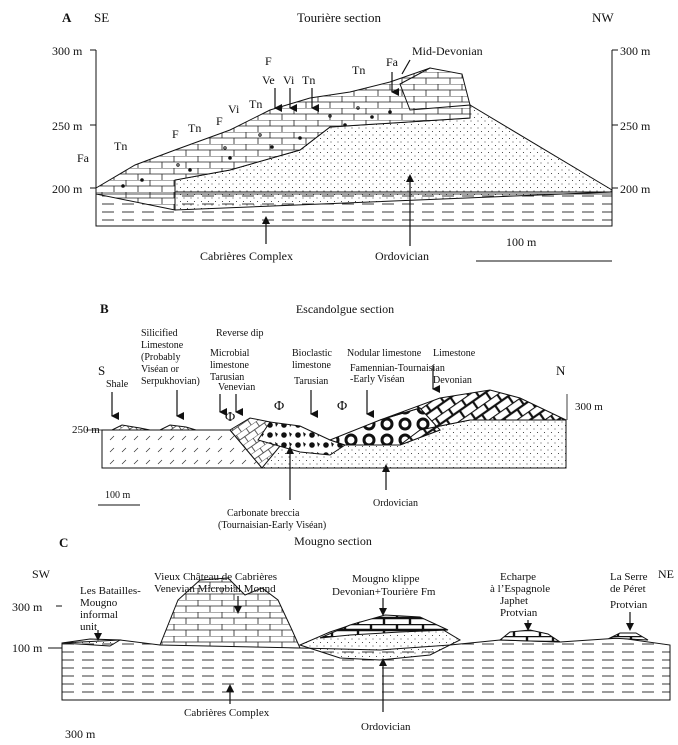 The image size is (678, 745). What do you see at coordinates (279, 406) in the screenshot?
I see `phi-symbol-2: Φ` at bounding box center [279, 406].